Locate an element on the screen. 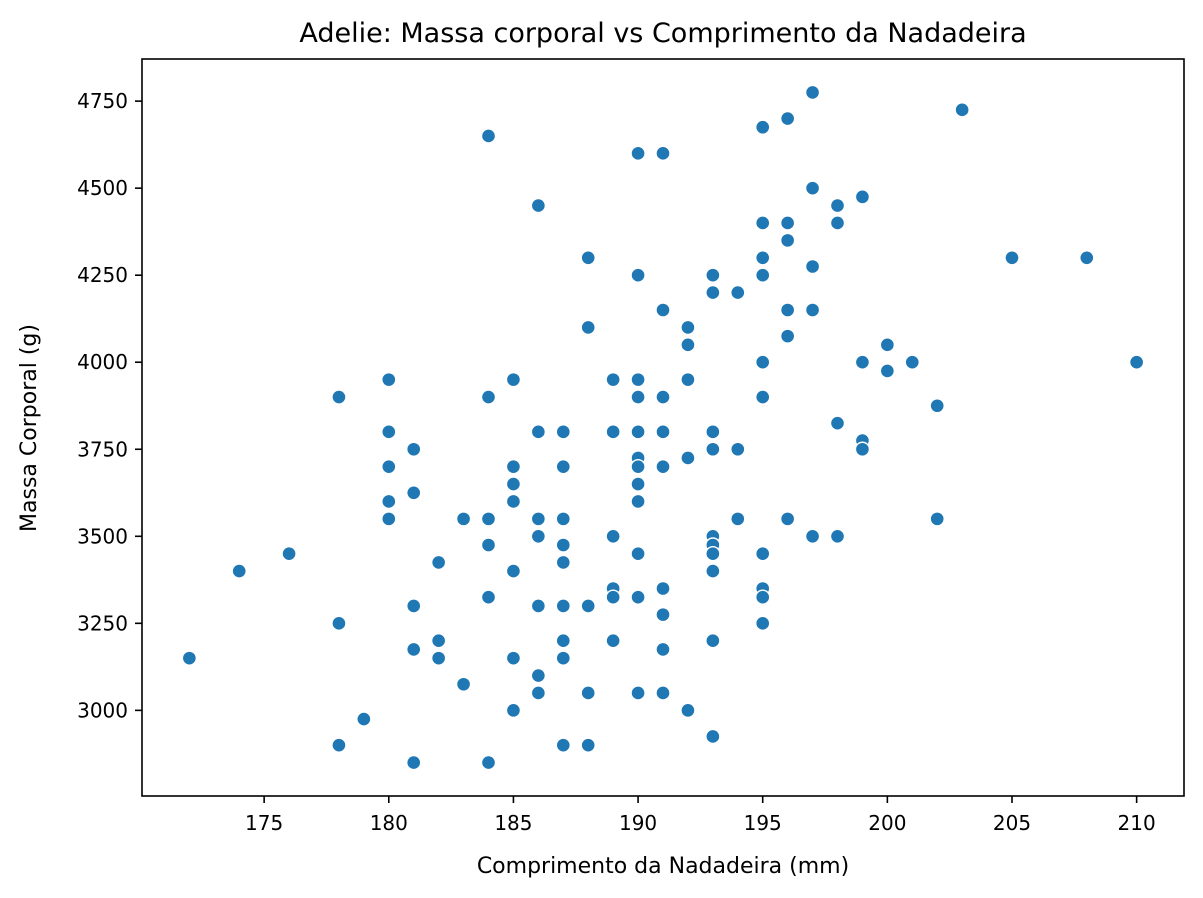 This screenshot has height=898, width=1203. y-axis-label: Massa Corporal (g) is located at coordinates (29, 428).